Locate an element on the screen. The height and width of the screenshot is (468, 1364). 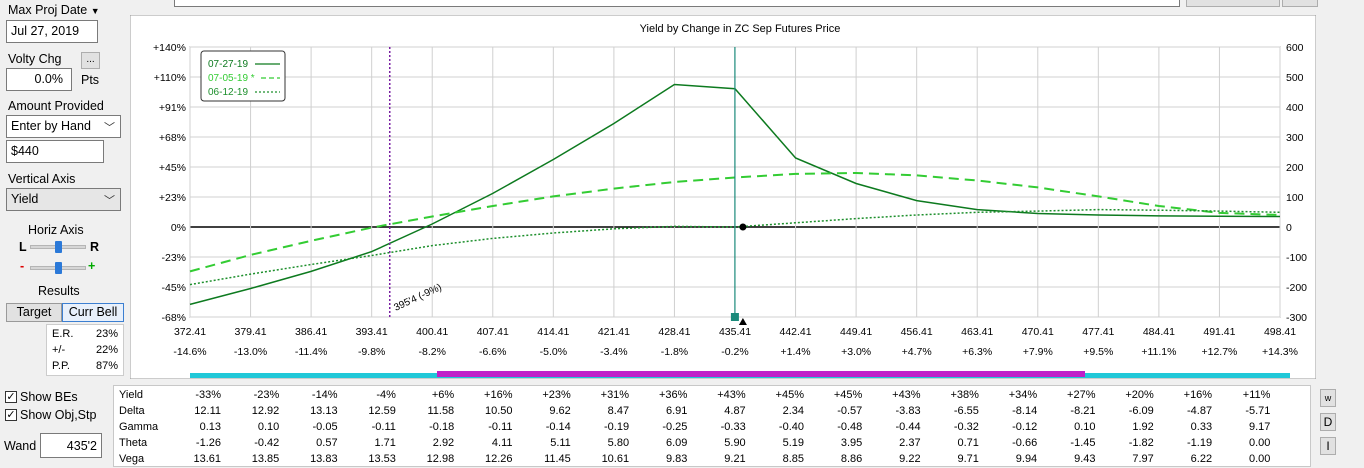
slider-minus-label: - is located at coordinates (22, 266).